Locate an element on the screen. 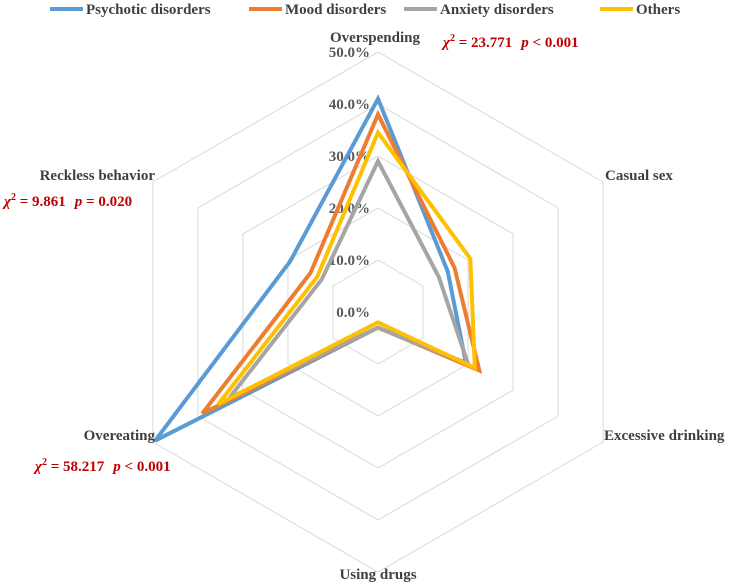 This screenshot has width=744, height=583. series-anxiety-disorders is located at coordinates (349, 278).